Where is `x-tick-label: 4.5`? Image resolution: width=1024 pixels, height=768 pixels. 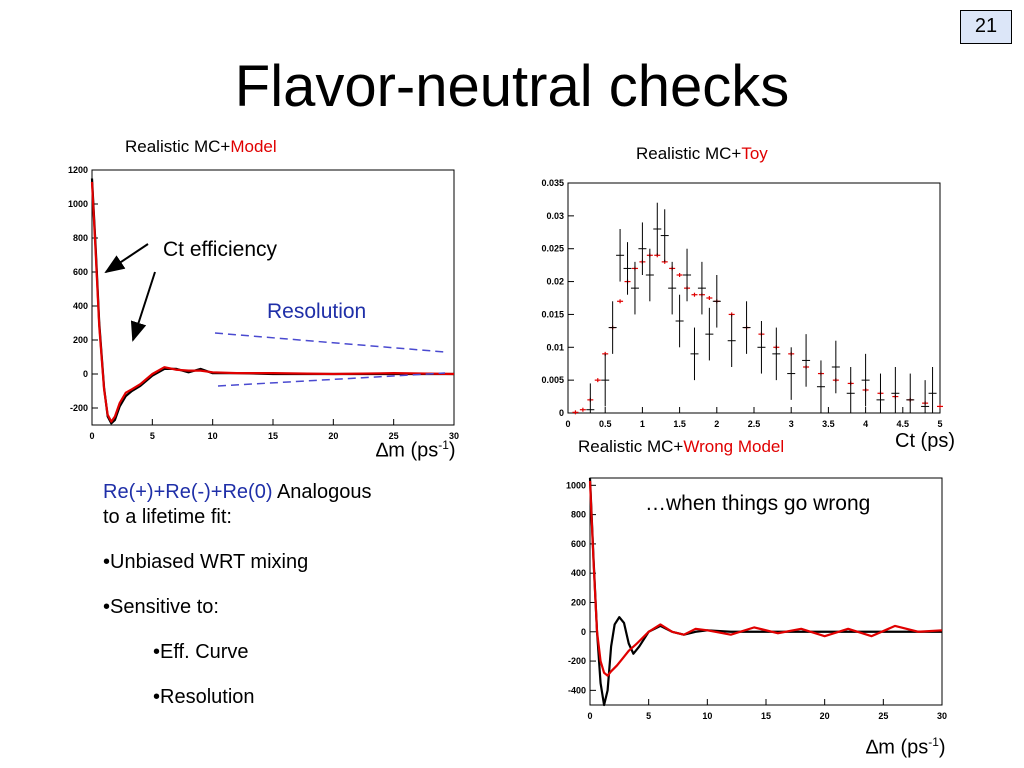 x-tick-label: 4.5 is located at coordinates (903, 424).